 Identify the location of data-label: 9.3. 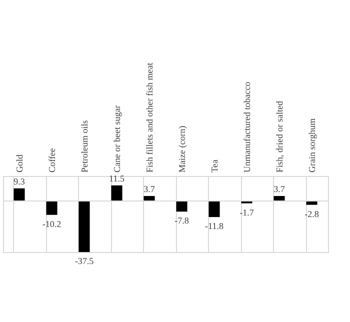
(20, 181).